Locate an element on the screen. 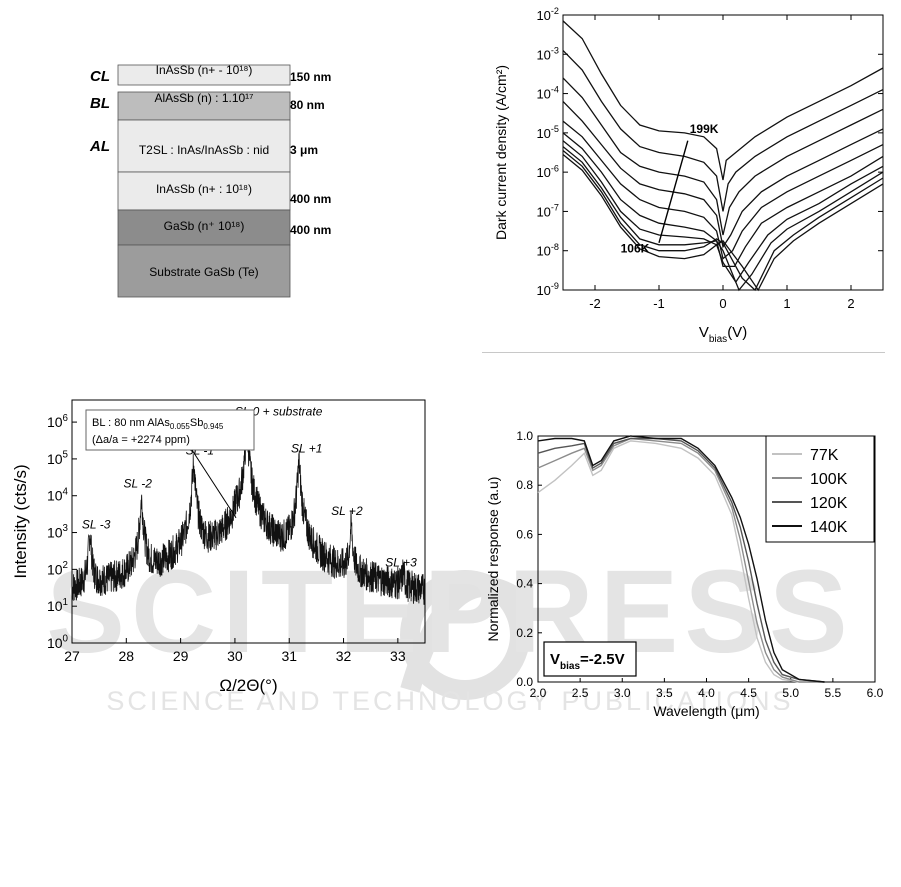 Image resolution: width=901 pixels, height=887 pixels. x-tick-label: 33 is located at coordinates (398, 656).